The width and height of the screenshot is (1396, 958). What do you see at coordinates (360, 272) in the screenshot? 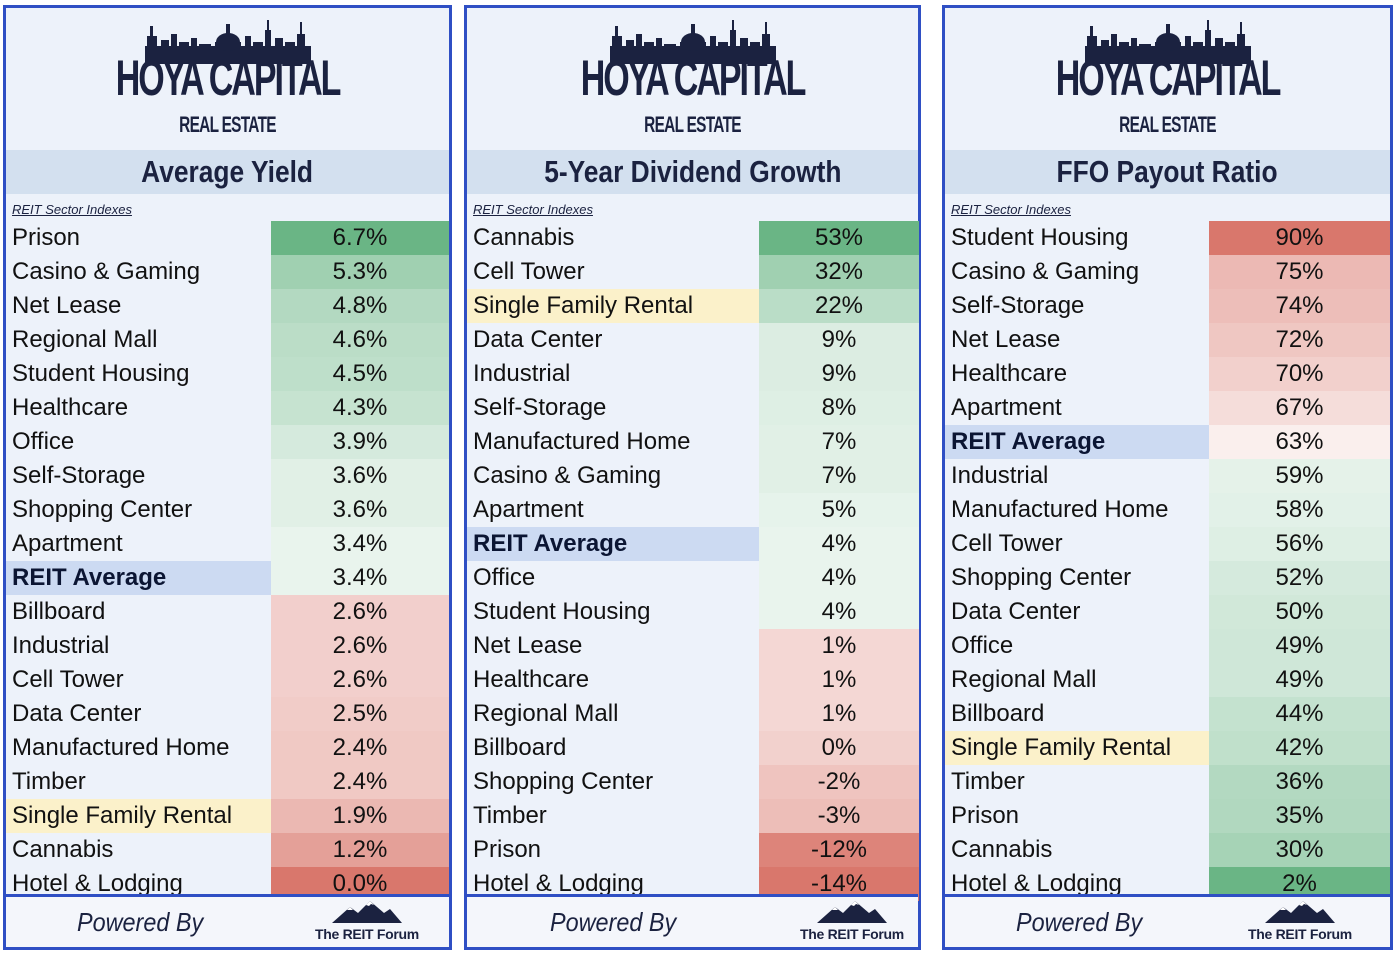
I see `sector-value: 5.3%` at bounding box center [360, 272].